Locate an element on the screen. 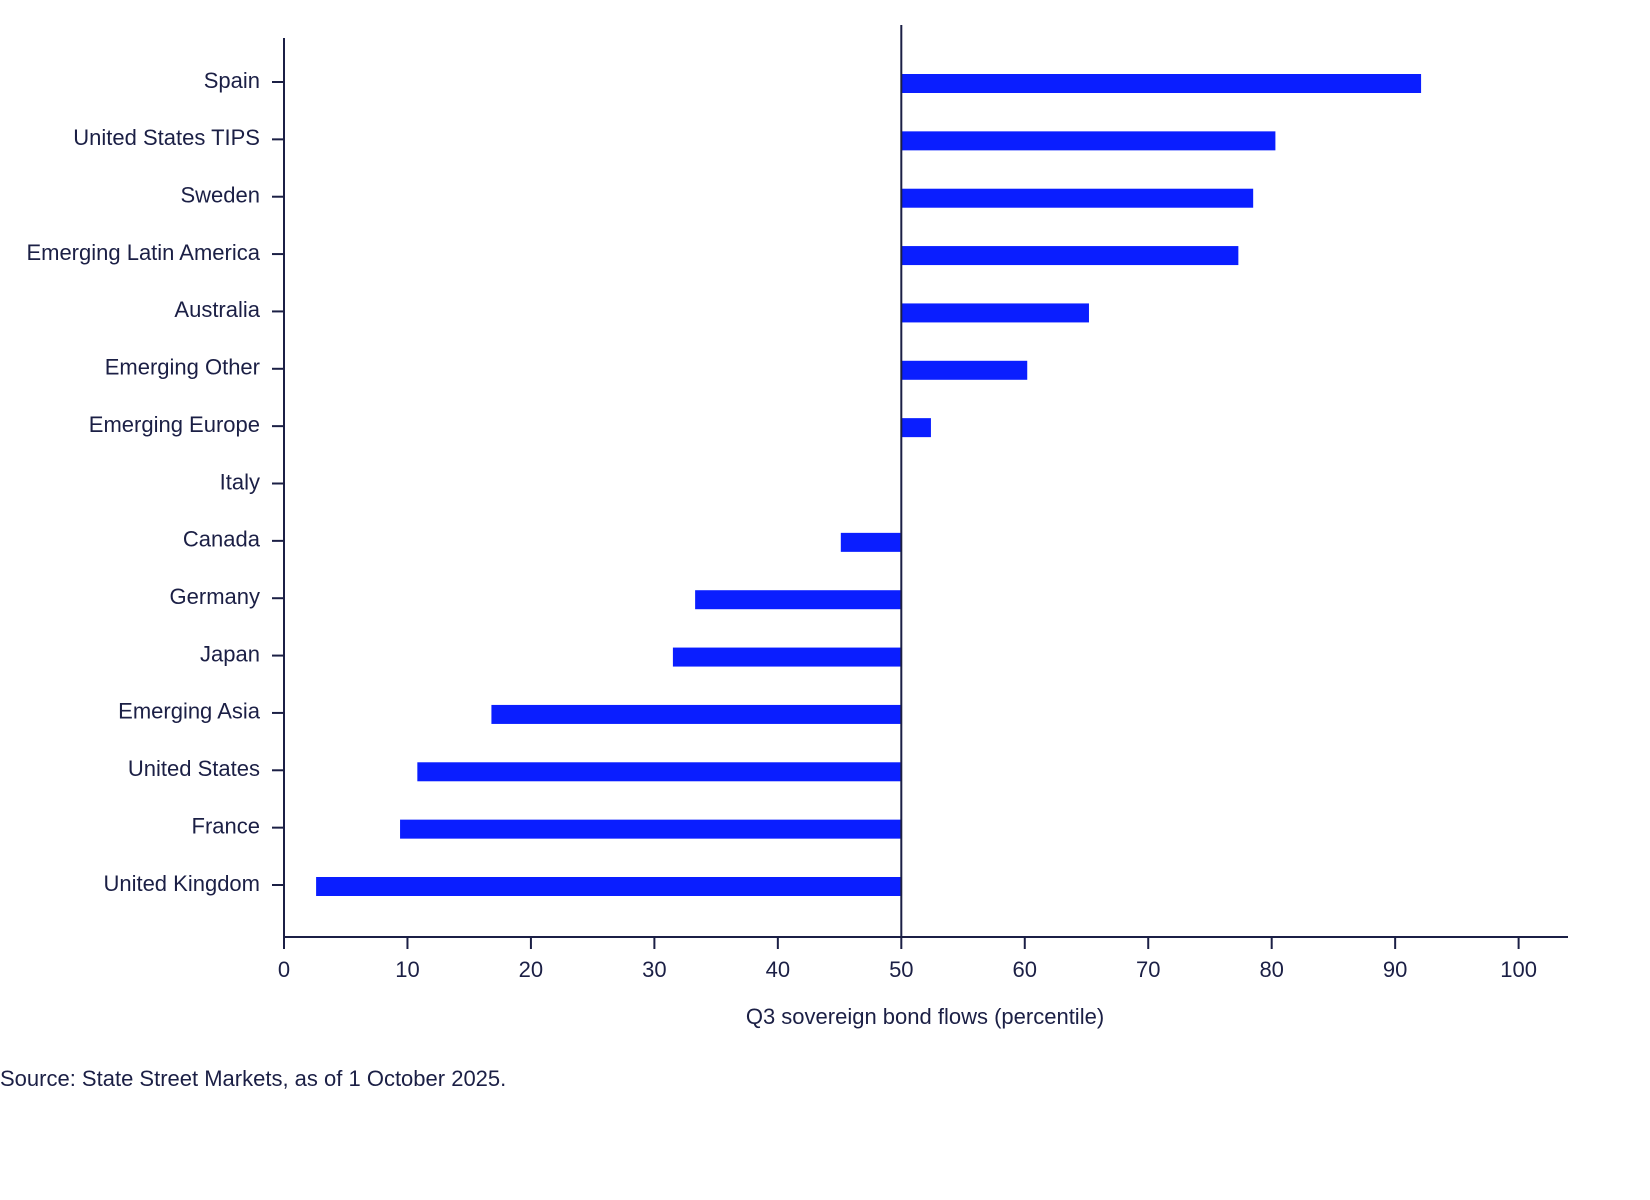  y-tick-label: Canada is located at coordinates (222, 539).